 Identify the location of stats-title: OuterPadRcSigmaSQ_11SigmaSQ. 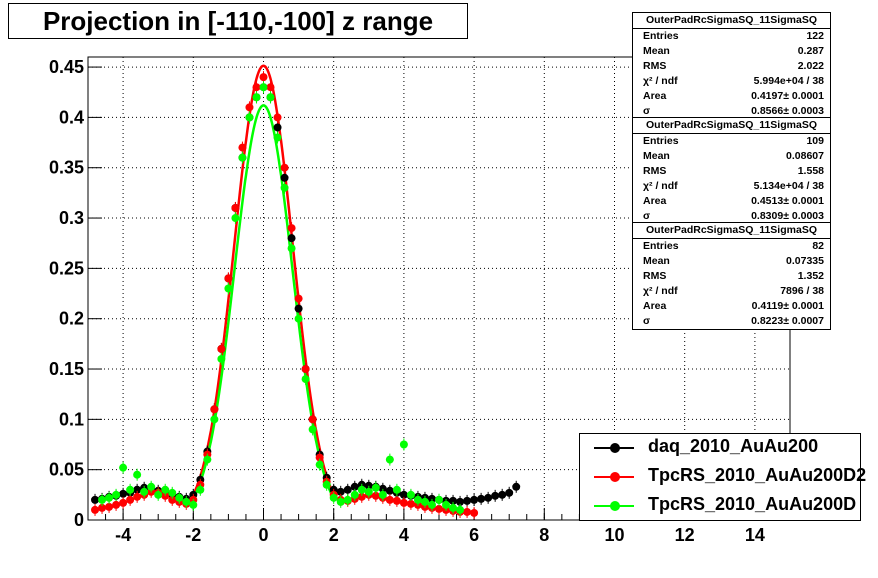
(731, 126).